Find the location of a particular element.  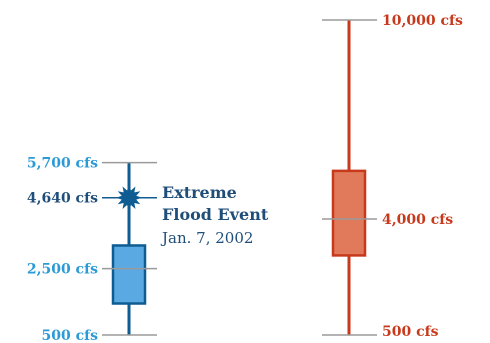

event-starburst-marker is located at coordinates (129, 197).